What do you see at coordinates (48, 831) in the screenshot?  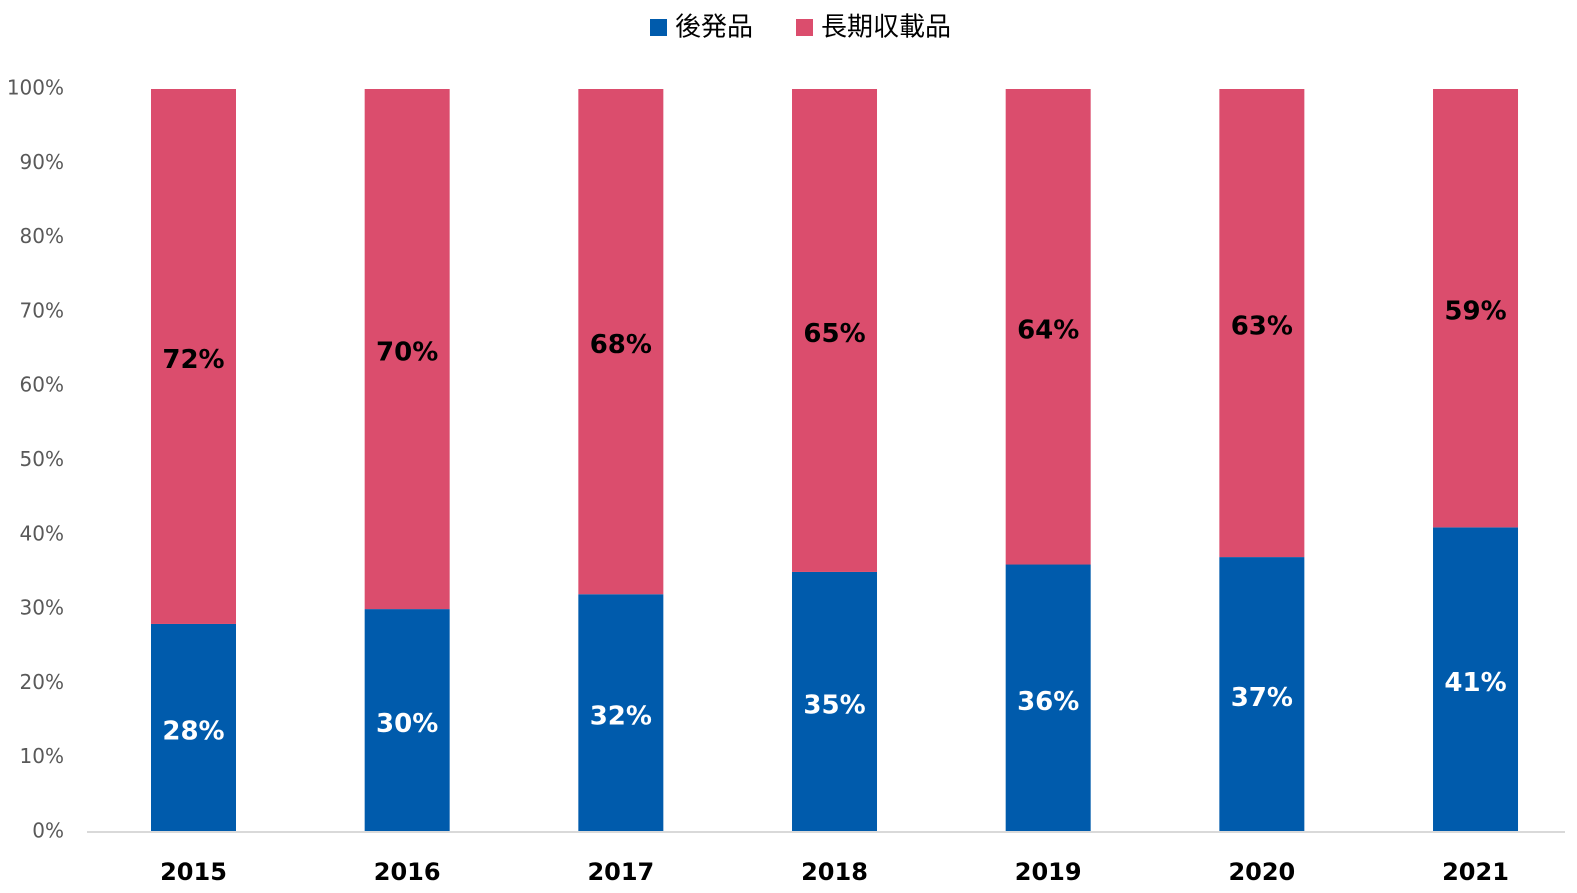 I see `y-tick-label: 0%` at bounding box center [48, 831].